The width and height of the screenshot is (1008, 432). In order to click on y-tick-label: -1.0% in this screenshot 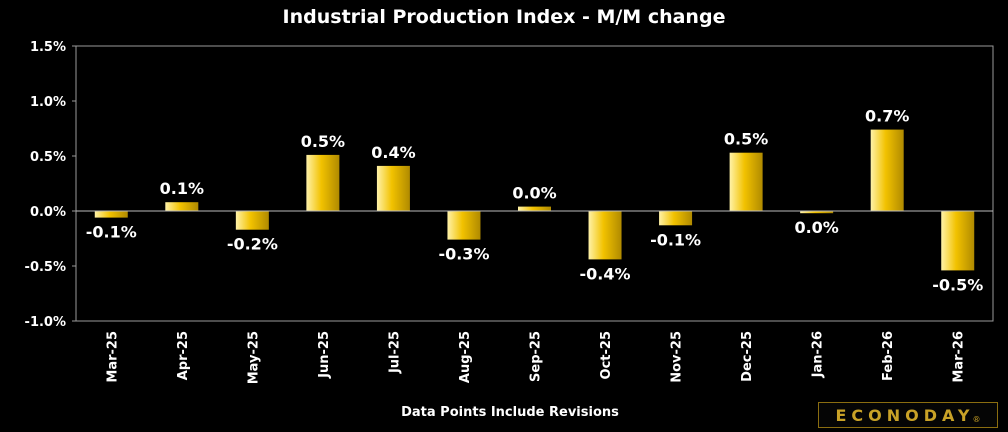, I will do `click(45, 322)`.